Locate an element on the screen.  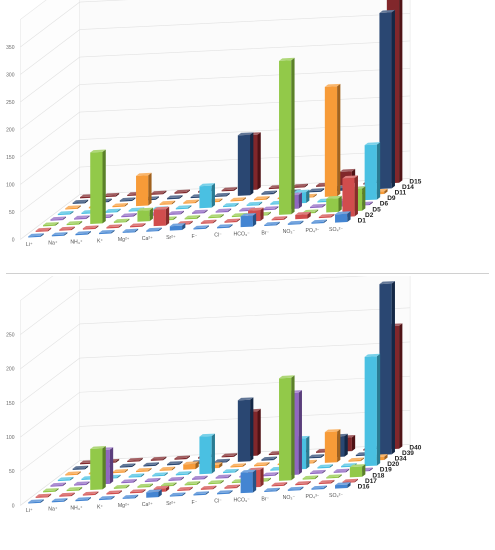
bar-d20-so is located at coordinates (372, 410).